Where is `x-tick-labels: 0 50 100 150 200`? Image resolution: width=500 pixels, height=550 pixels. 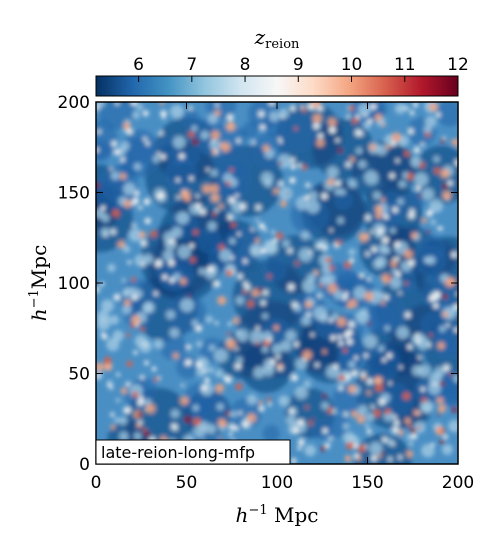
x-tick-labels: 0 50 100 150 200 is located at coordinates (283, 483).